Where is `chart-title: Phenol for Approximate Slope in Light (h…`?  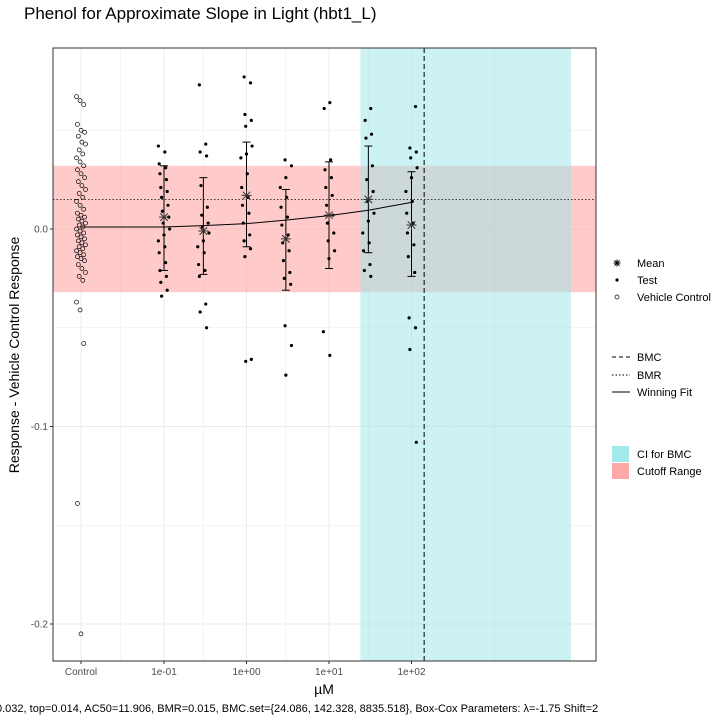 chart-title: Phenol for Approximate Slope in Light (h… is located at coordinates (200, 13).